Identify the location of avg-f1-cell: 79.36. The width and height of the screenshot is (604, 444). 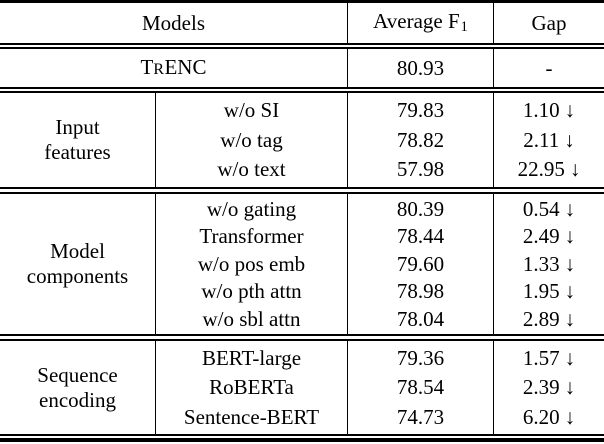
(420, 357).